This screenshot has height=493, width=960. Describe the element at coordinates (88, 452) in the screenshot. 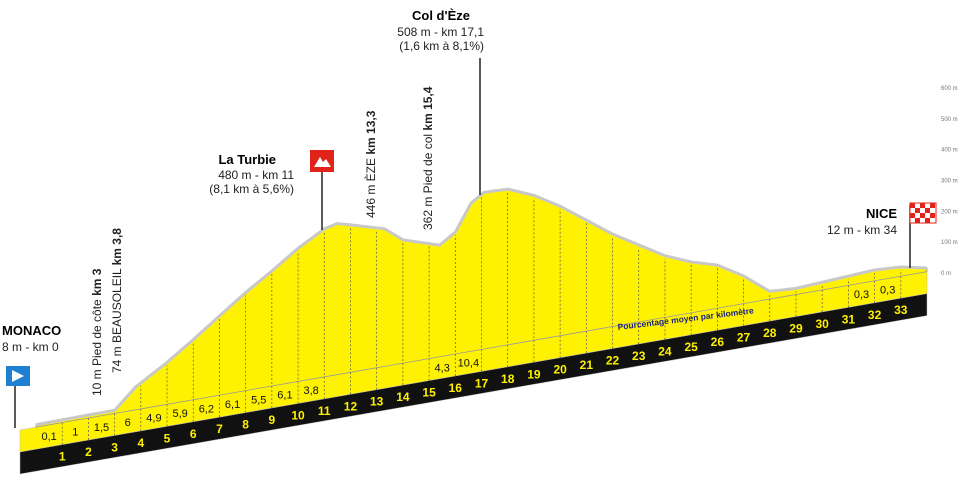

I see `km-label: 2` at that location.